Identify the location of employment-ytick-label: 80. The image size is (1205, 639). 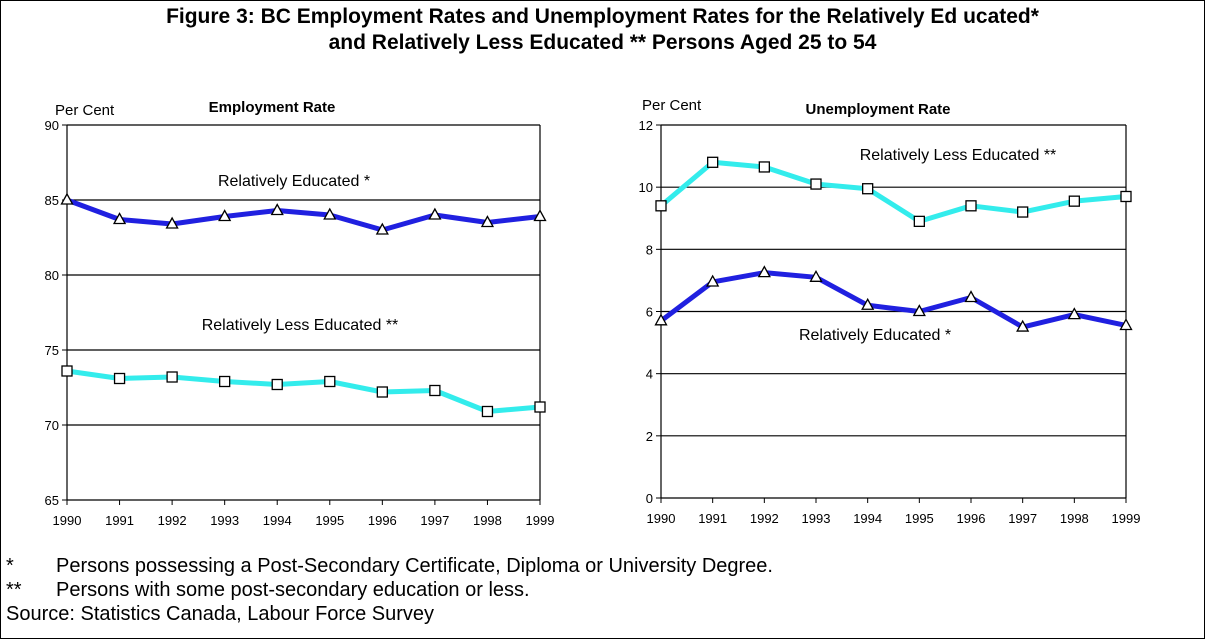
(52, 275).